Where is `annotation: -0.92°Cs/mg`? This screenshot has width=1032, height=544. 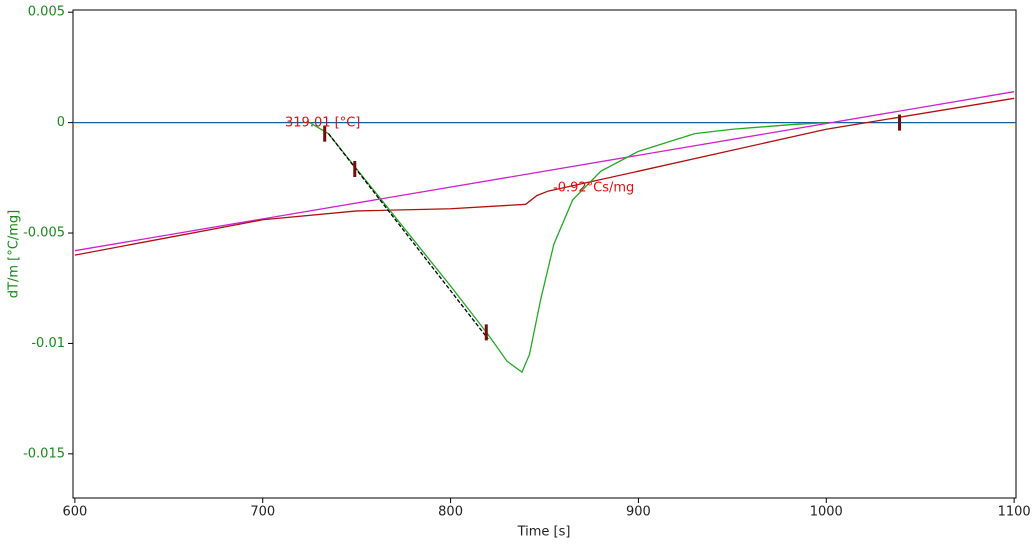 annotation: -0.92°Cs/mg is located at coordinates (593, 188).